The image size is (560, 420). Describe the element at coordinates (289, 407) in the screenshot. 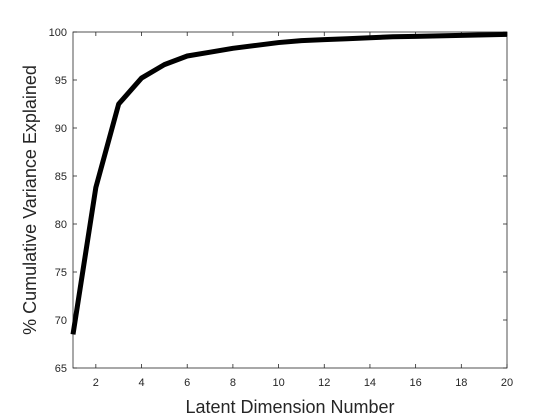

I see `x-axis-title: Latent Dimension Number` at that location.